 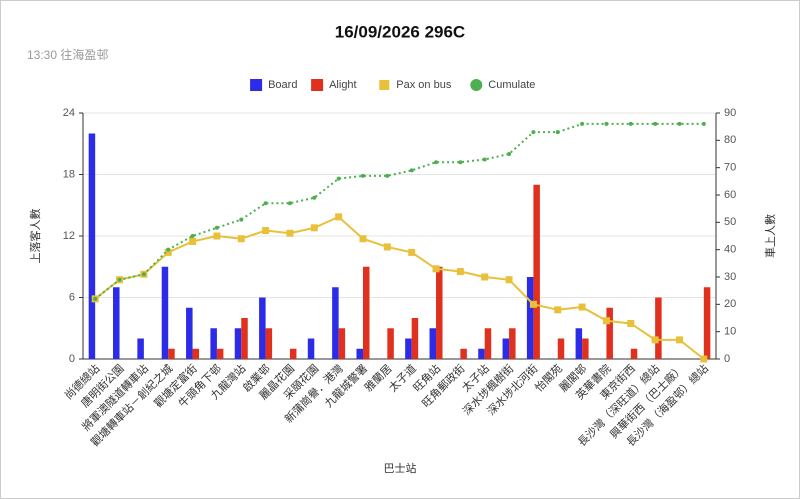 I want to click on y-tick-label: 18, so click(x=69, y=174).